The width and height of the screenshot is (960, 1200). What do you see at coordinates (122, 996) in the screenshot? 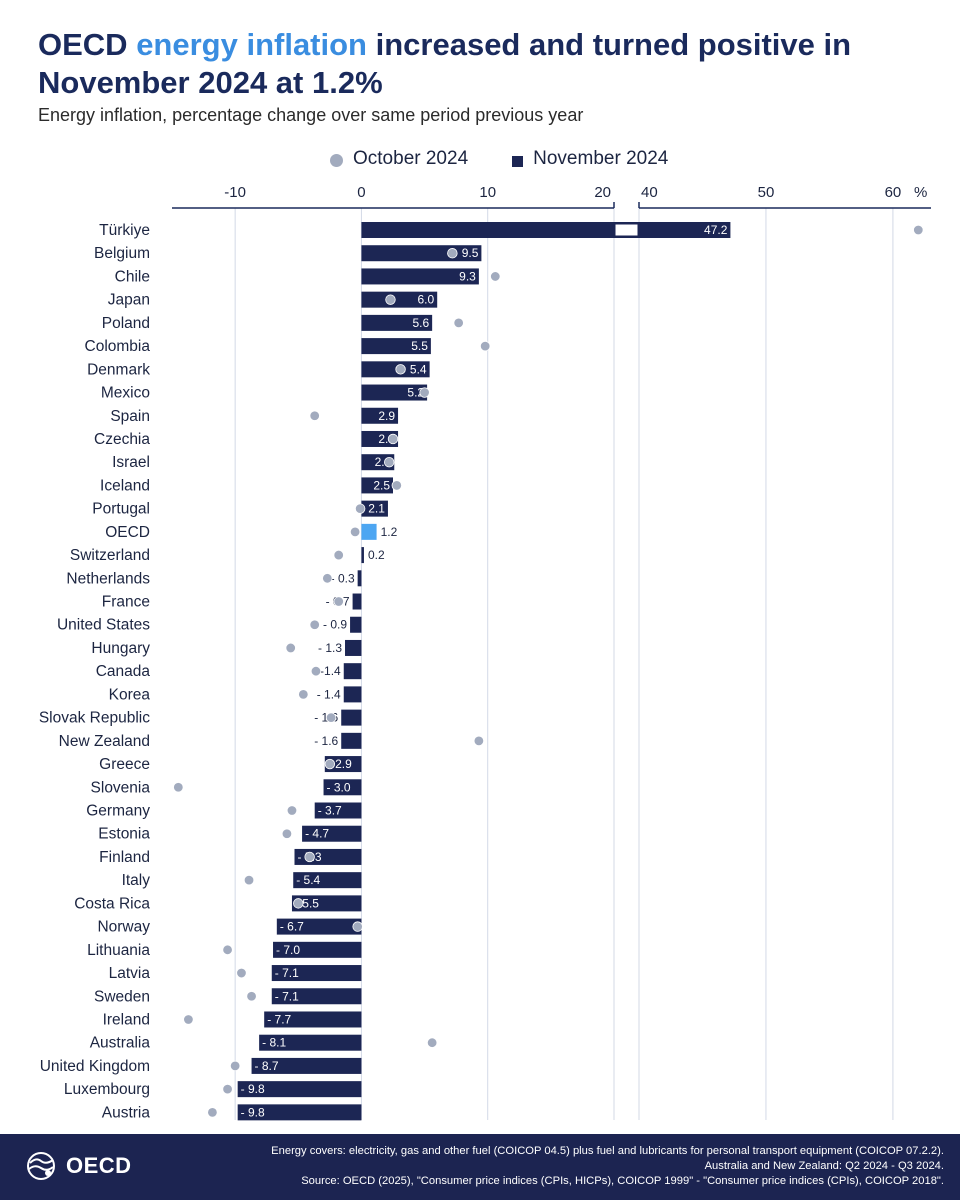
I see `category-label-sweden: Sweden` at bounding box center [122, 996].